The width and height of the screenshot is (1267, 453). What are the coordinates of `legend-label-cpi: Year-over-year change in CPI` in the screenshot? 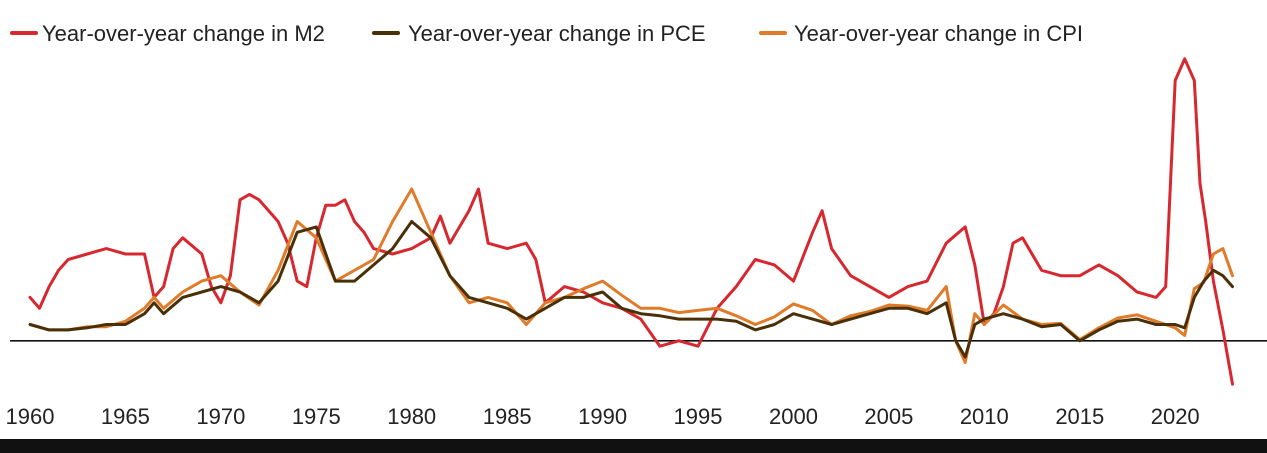 It's located at (938, 33).